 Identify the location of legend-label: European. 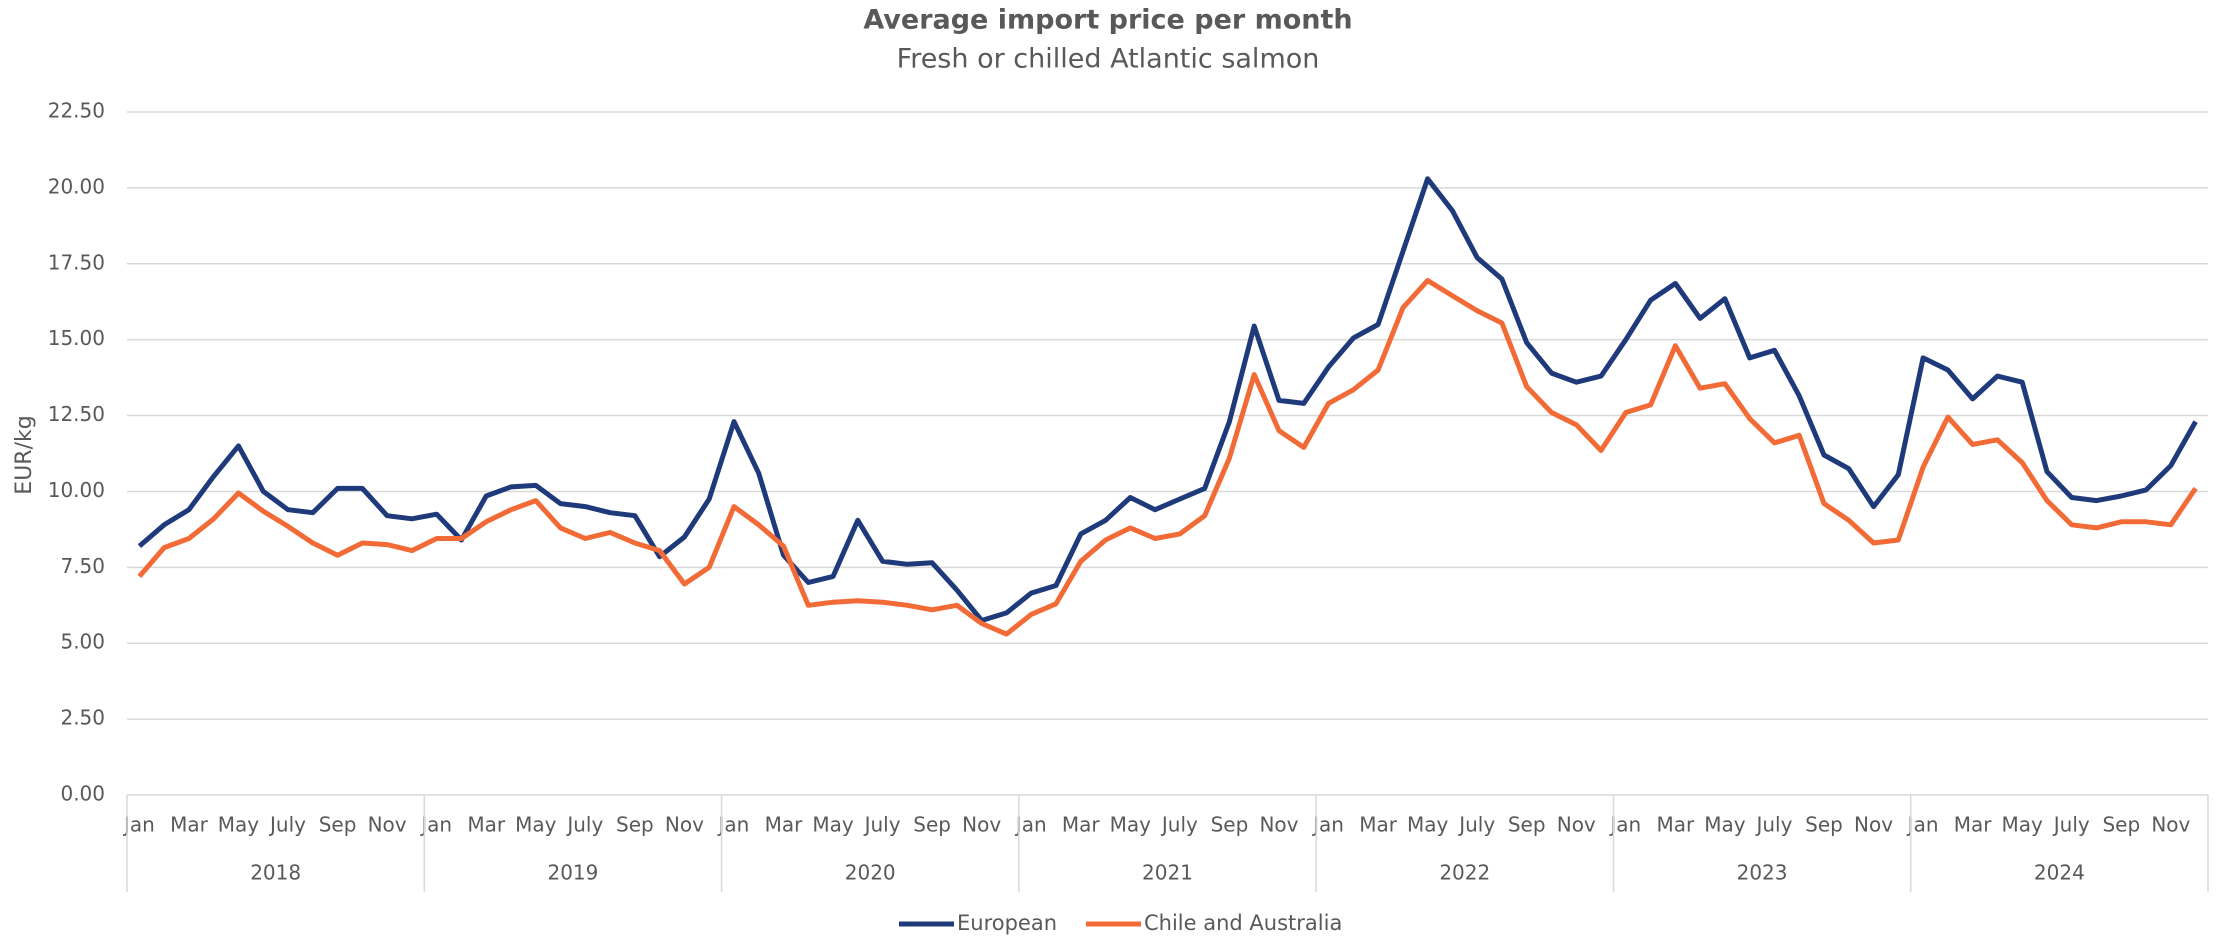
(1007, 923).